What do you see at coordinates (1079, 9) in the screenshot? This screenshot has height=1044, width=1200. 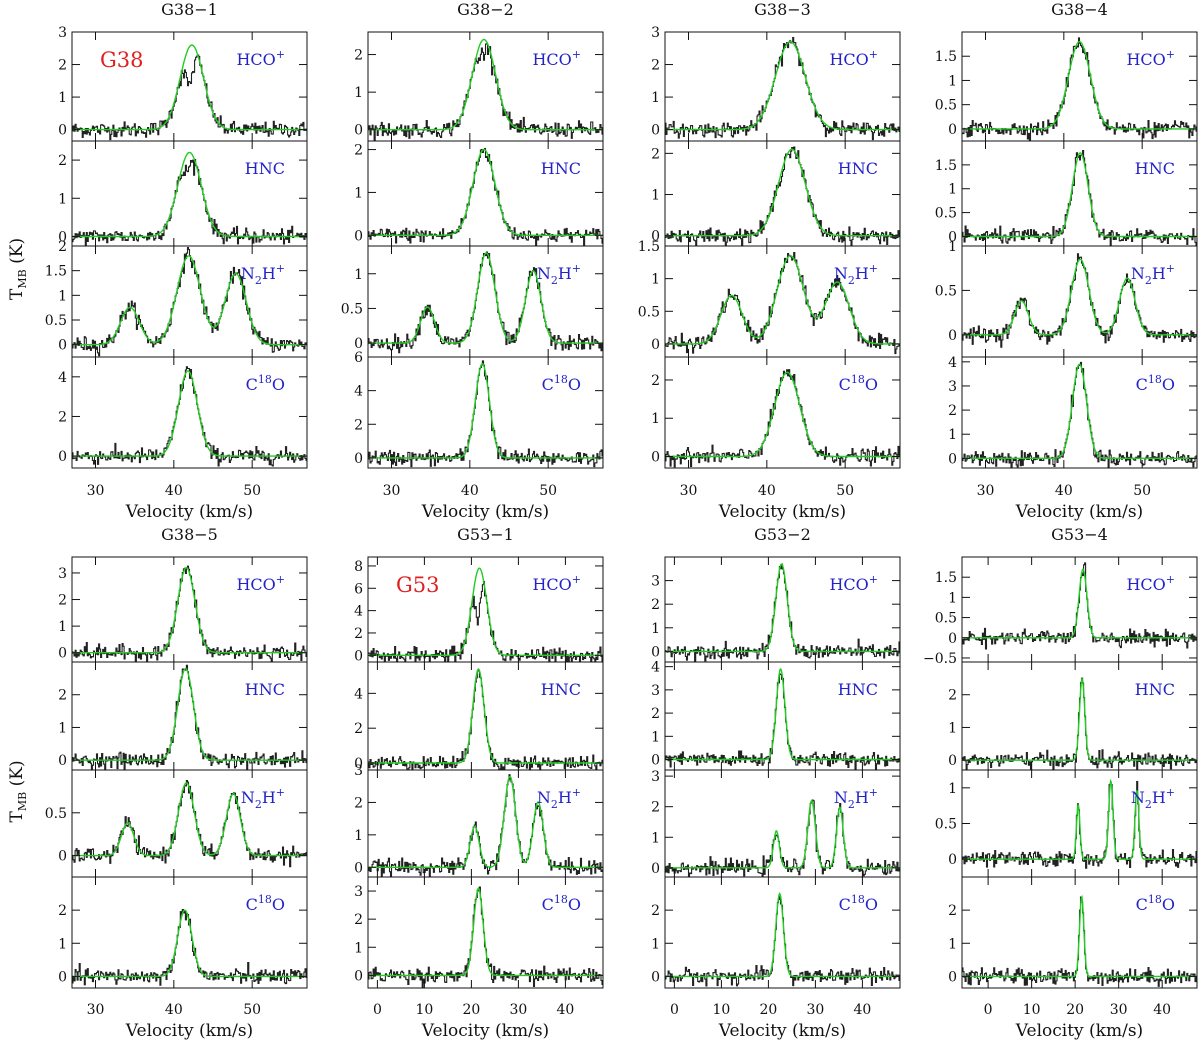 I see `column-title: G38−4` at bounding box center [1079, 9].